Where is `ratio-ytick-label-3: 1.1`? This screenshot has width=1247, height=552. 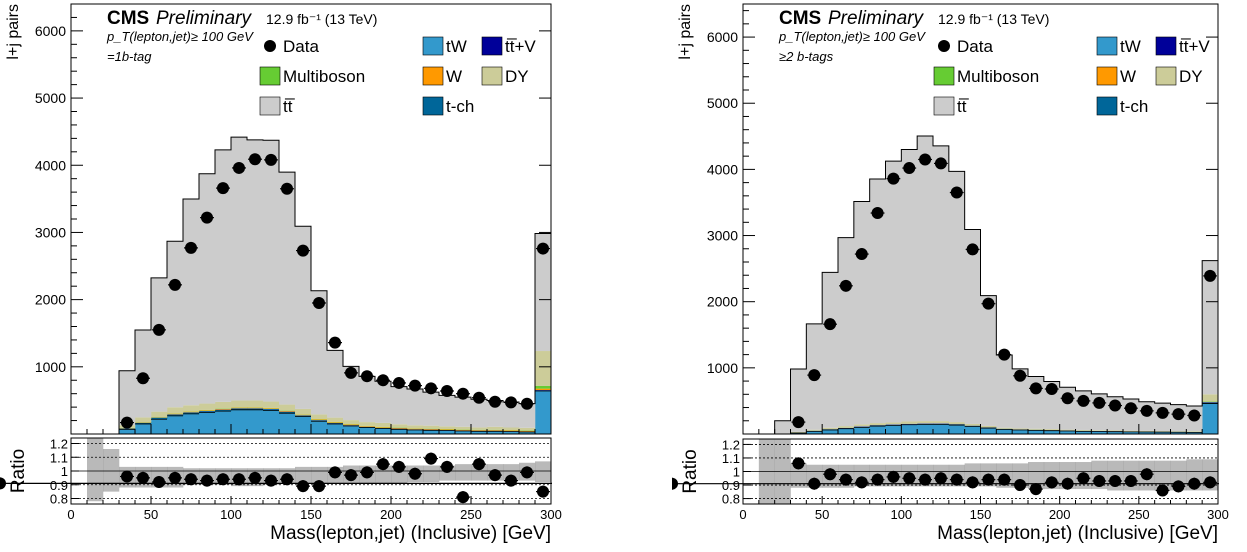 ratio-ytick-label-3: 1.1 is located at coordinates (731, 458).